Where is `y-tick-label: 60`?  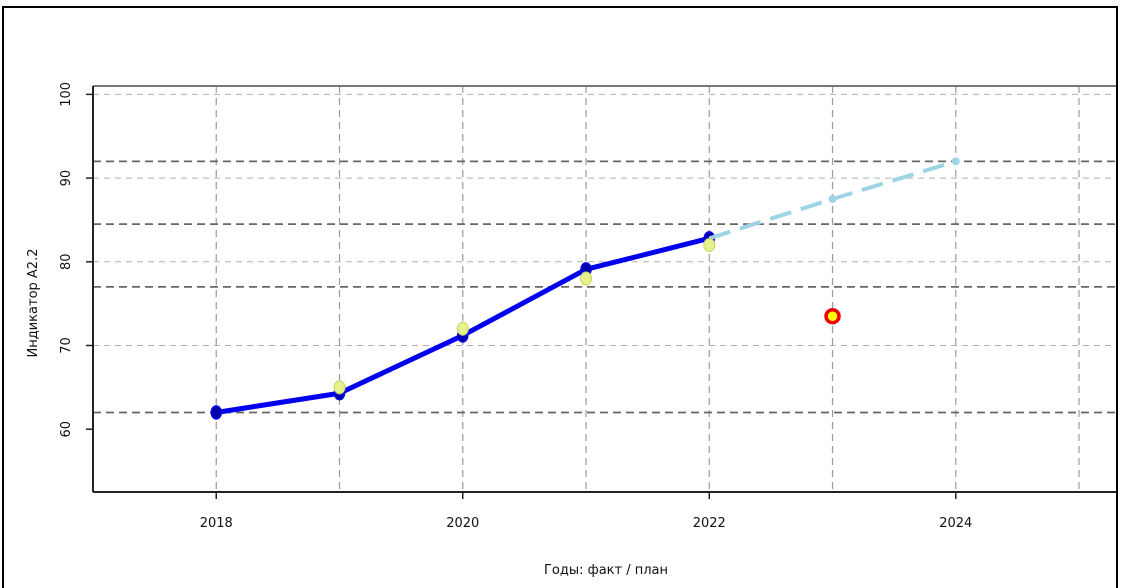 y-tick-label: 60 is located at coordinates (66, 429).